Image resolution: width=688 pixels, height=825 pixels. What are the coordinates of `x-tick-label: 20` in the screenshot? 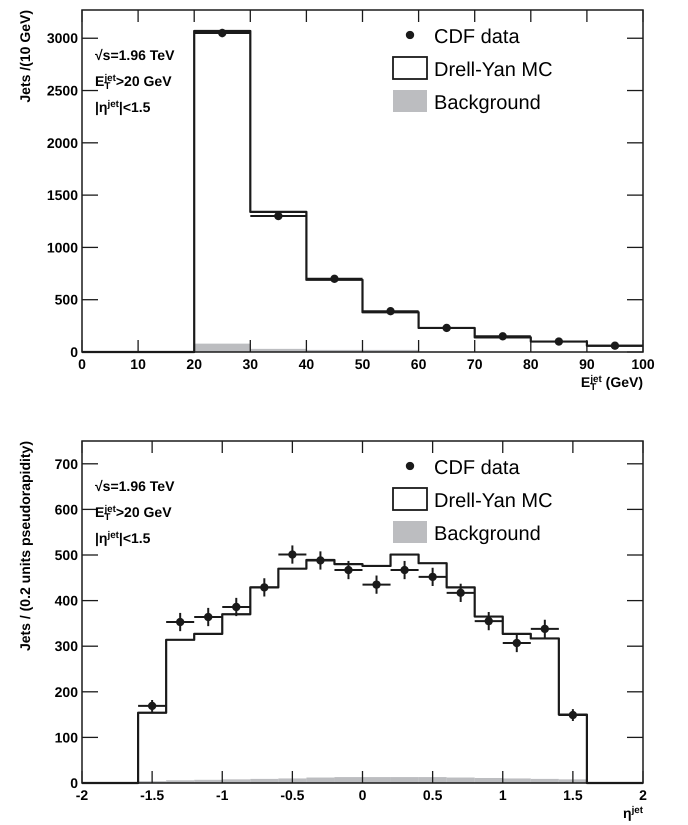 It's located at (194, 364).